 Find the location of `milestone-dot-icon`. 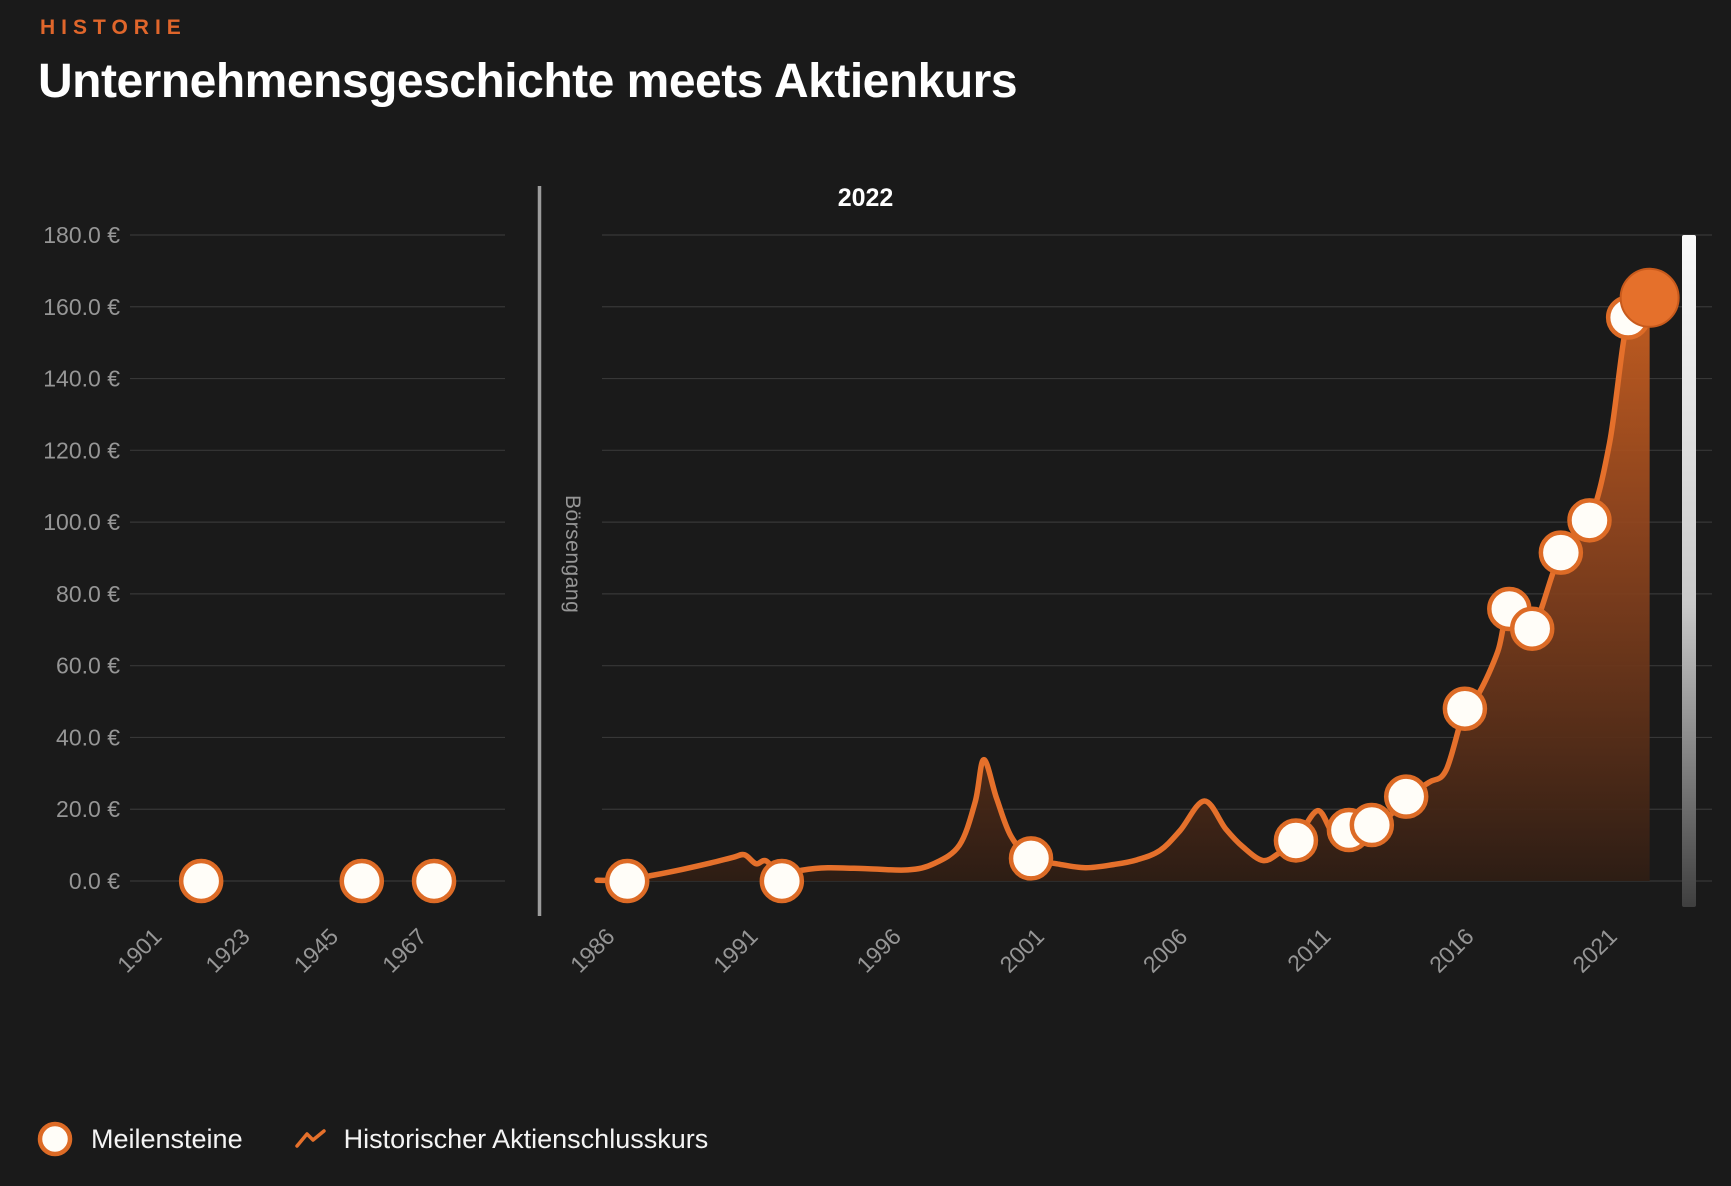

milestone-dot-icon is located at coordinates (55, 1139).